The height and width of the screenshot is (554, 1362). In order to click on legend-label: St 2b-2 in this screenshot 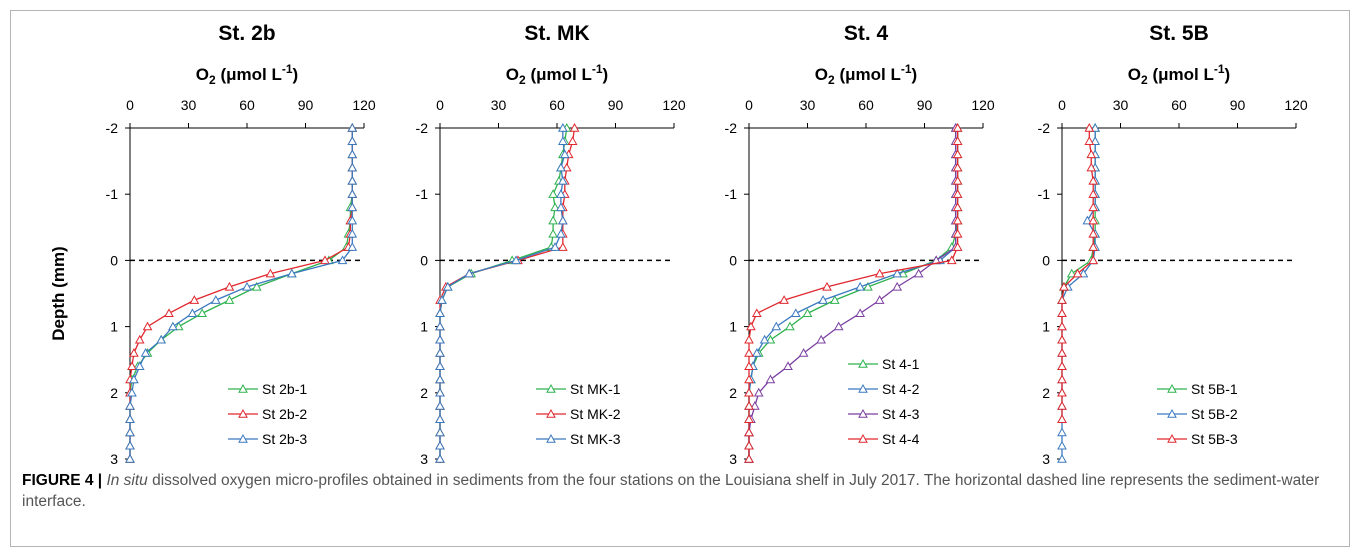, I will do `click(284, 414)`.